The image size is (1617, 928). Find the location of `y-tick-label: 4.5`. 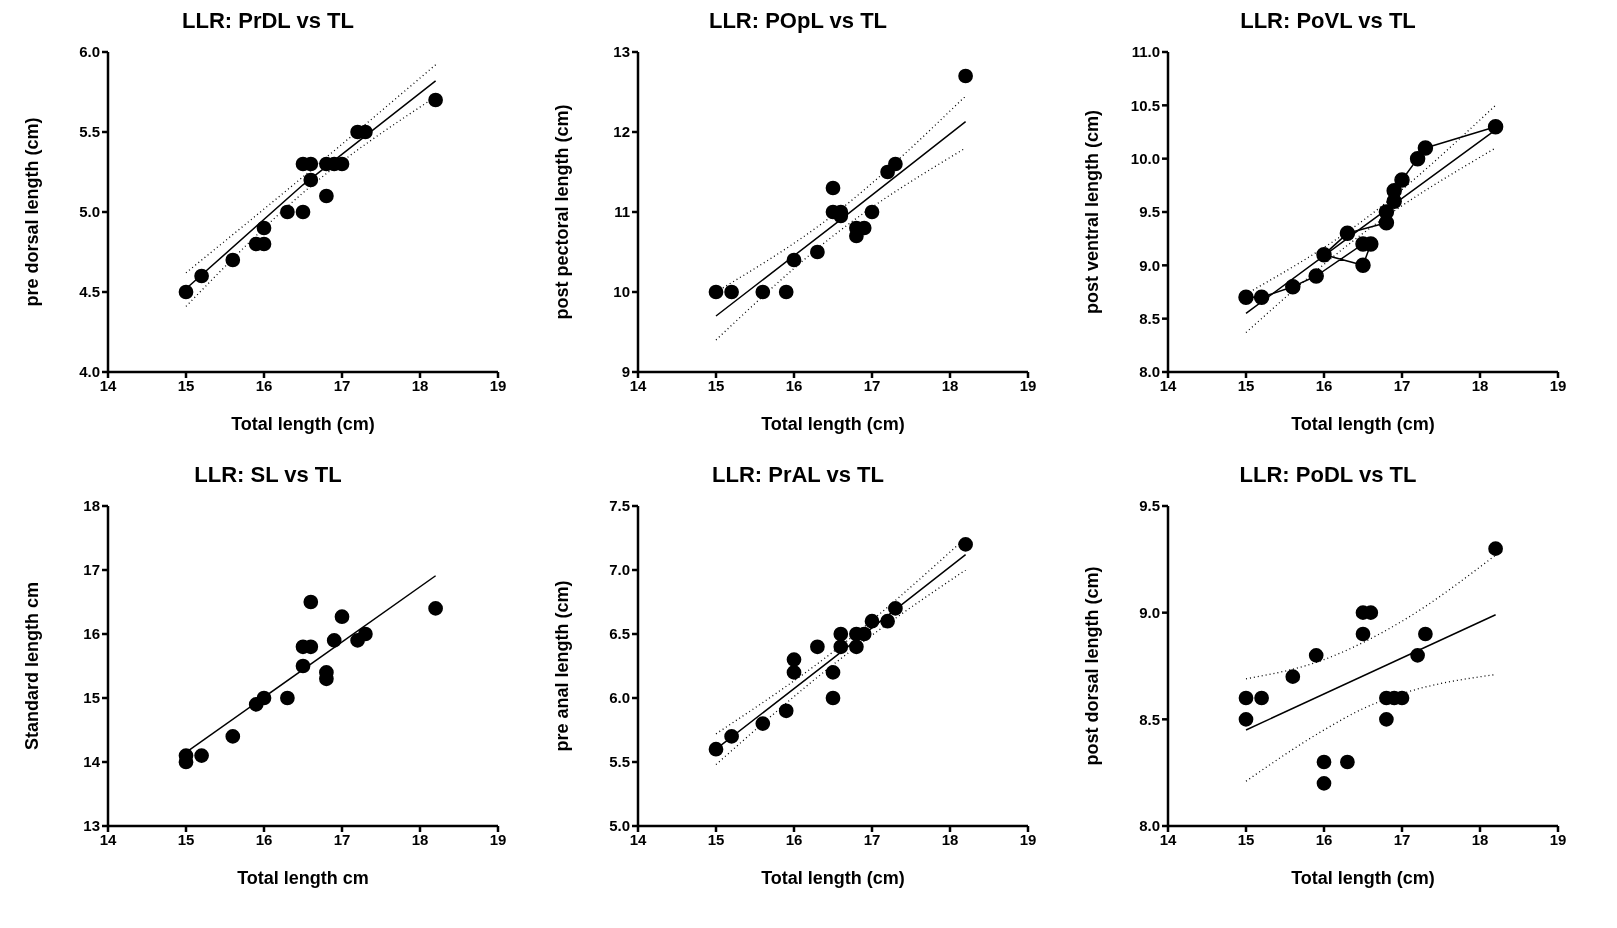

y-tick-label: 4.5 is located at coordinates (89, 292).